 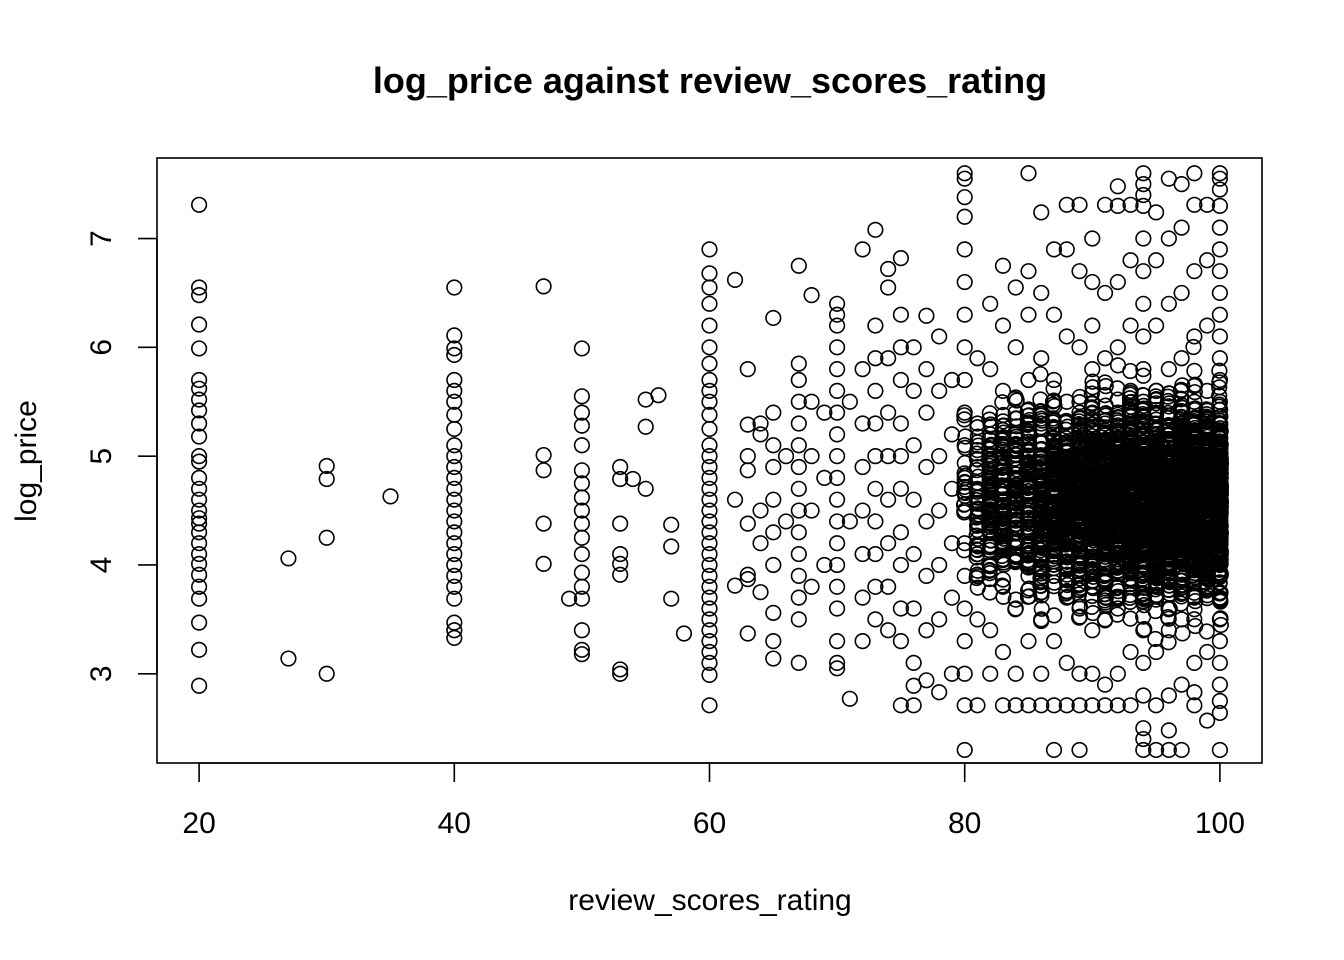 What do you see at coordinates (101, 456) in the screenshot?
I see `y-tick-label: 5` at bounding box center [101, 456].